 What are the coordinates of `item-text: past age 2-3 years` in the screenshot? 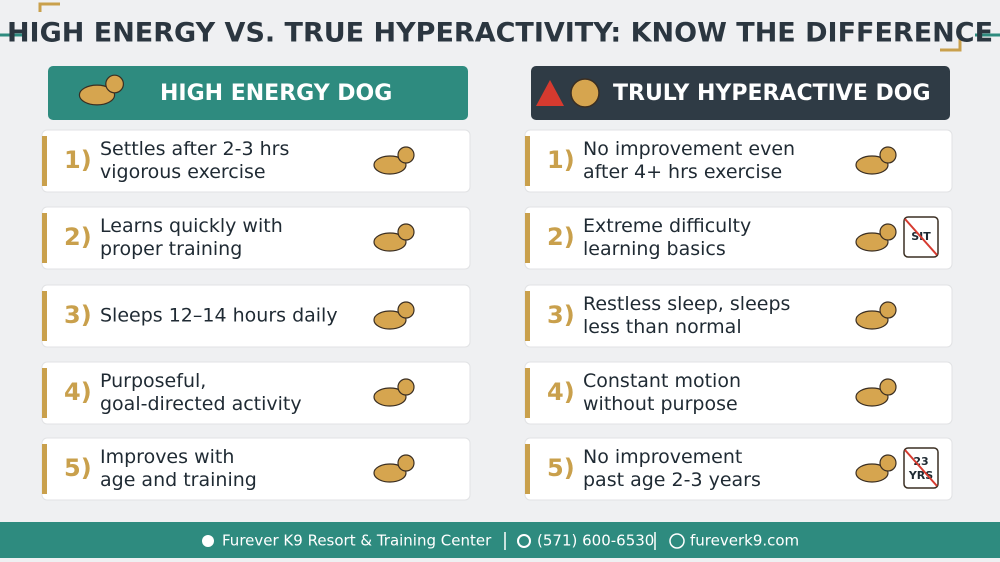 It's located at (672, 480).